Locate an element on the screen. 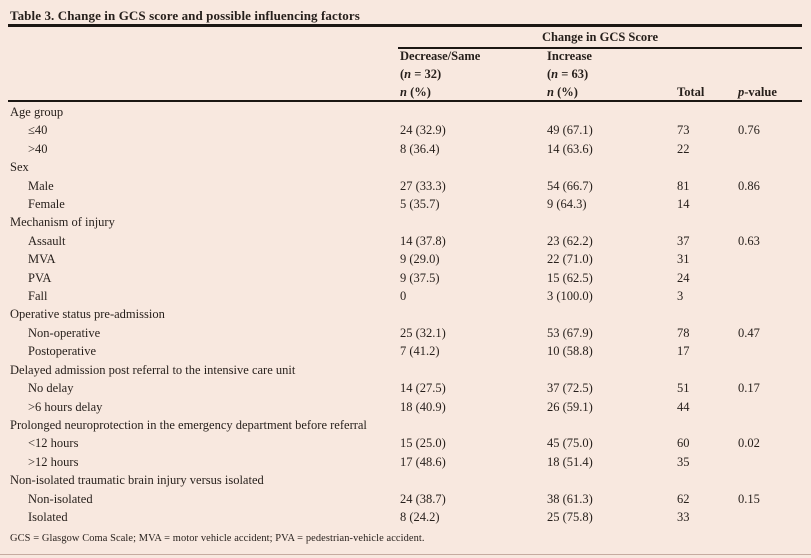 Image resolution: width=811 pixels, height=558 pixels. table-row: Isolated 8 (24.2) 25 (75.8) 33 is located at coordinates (406, 517).